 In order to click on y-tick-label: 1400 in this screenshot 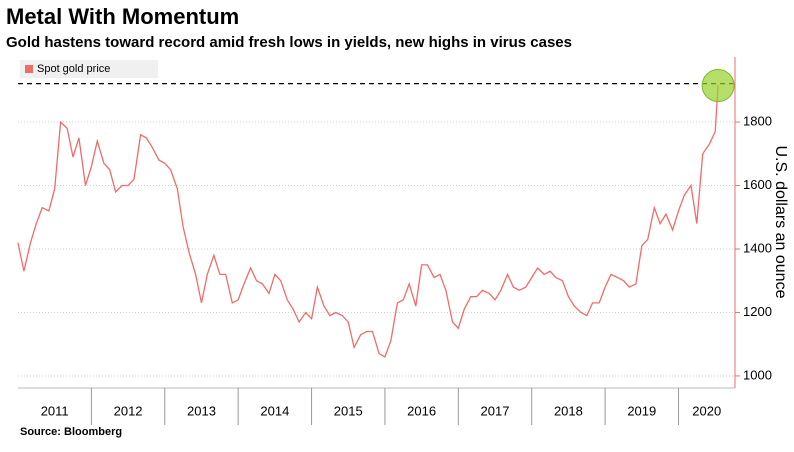, I will do `click(757, 247)`.